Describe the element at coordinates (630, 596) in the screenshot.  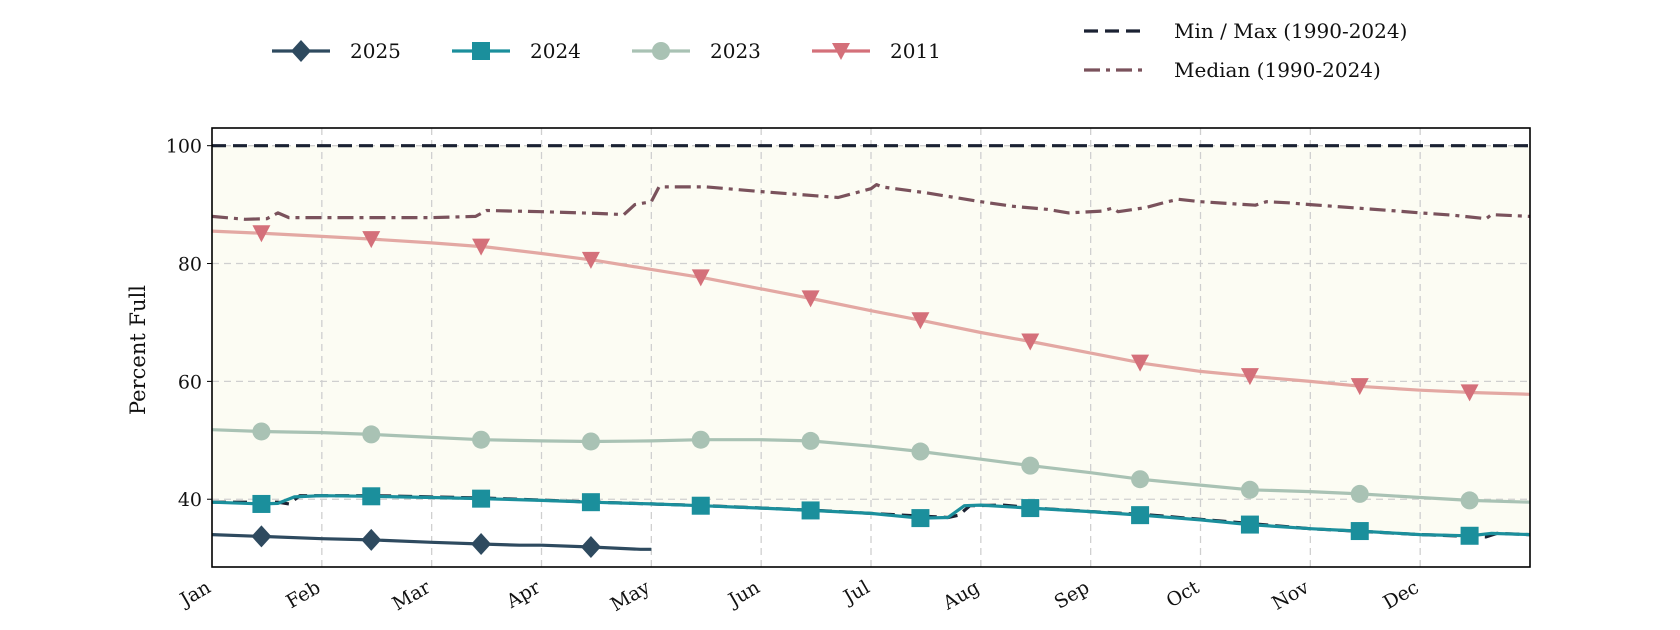
I see `x-tick-label: May` at that location.